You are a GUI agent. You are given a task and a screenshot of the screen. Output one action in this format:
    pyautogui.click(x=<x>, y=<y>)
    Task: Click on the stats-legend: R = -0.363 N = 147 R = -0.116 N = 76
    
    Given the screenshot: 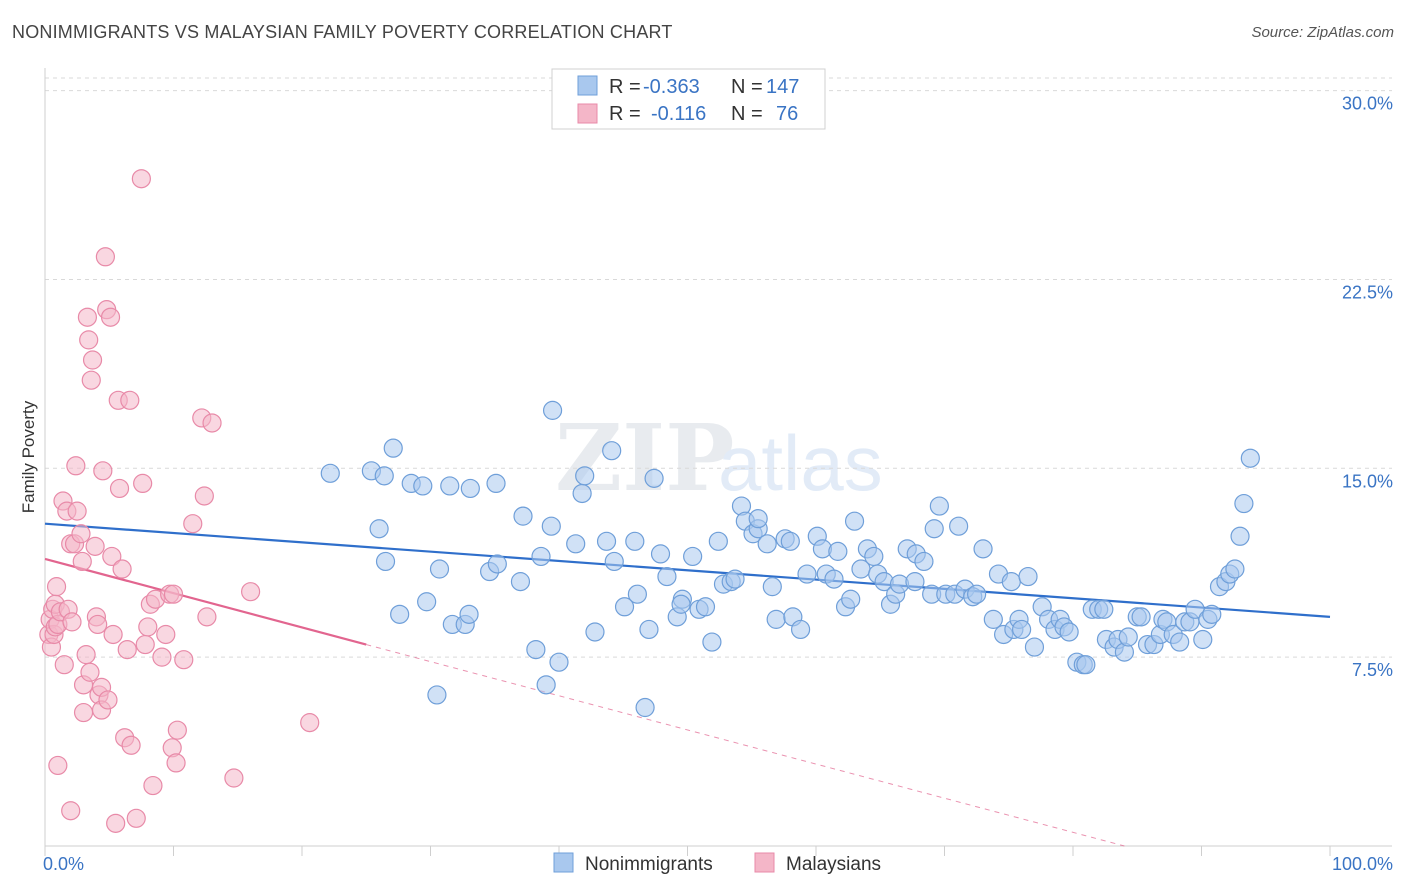 What is the action you would take?
    pyautogui.click(x=688, y=99)
    